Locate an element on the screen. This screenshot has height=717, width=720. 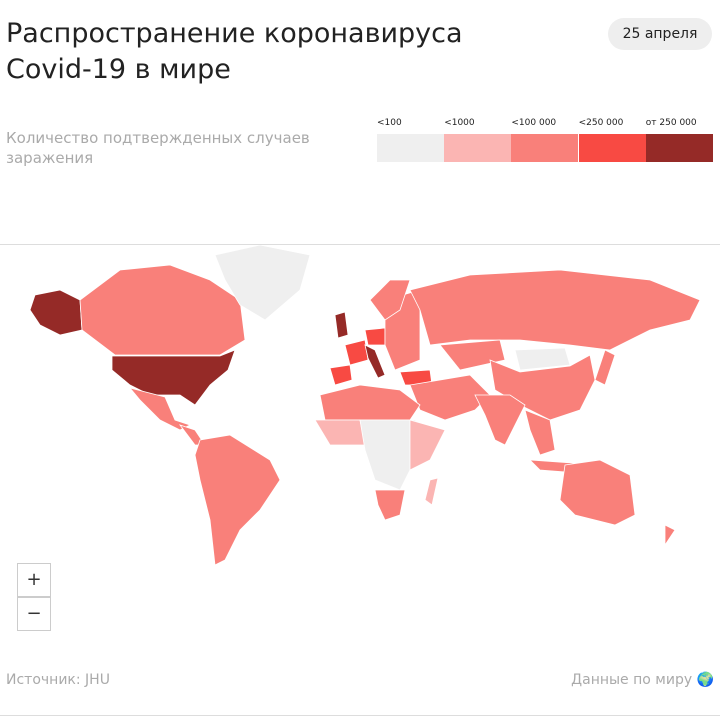
legend-label: <1000 is located at coordinates (459, 123).